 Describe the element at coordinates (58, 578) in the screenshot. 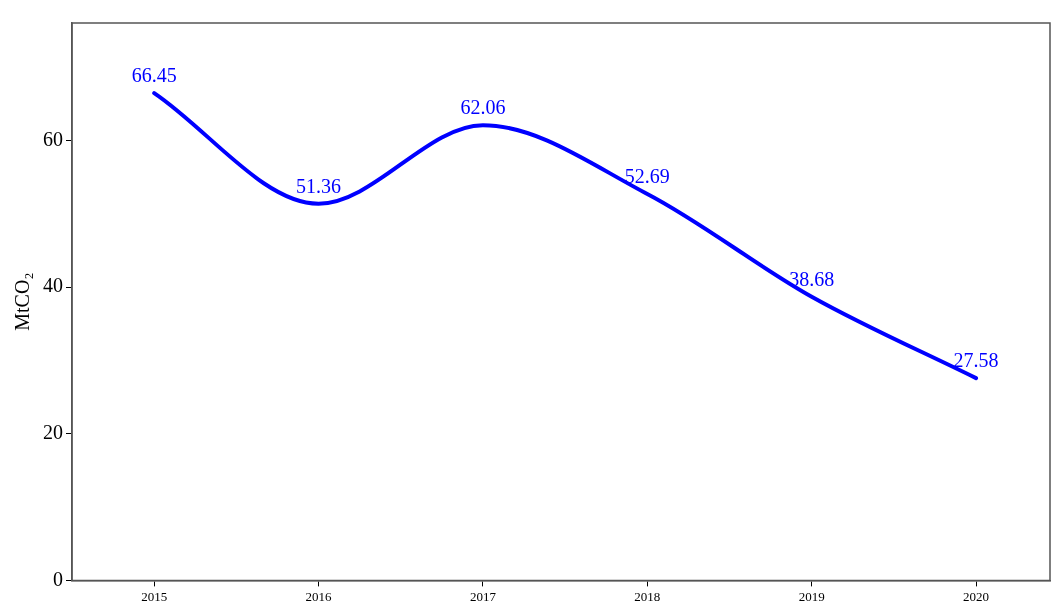

I see `y-tick-label: 0` at that location.